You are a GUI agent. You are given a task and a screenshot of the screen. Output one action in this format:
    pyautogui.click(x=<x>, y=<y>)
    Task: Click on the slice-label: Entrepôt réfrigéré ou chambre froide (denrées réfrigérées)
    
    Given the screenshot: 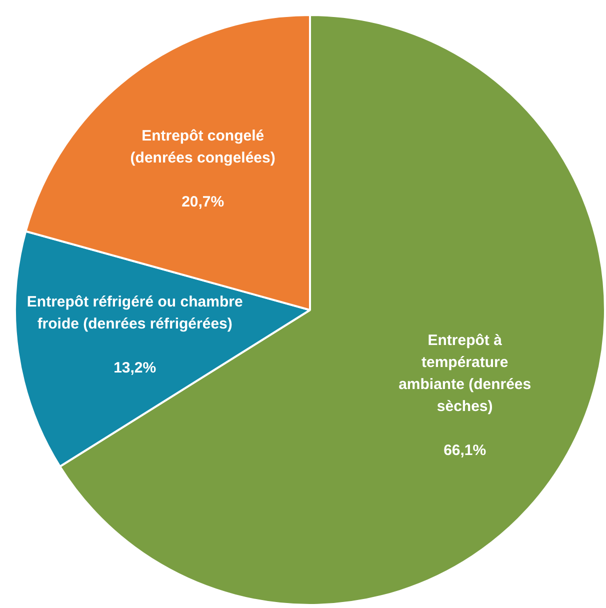 What is the action you would take?
    pyautogui.click(x=134, y=313)
    